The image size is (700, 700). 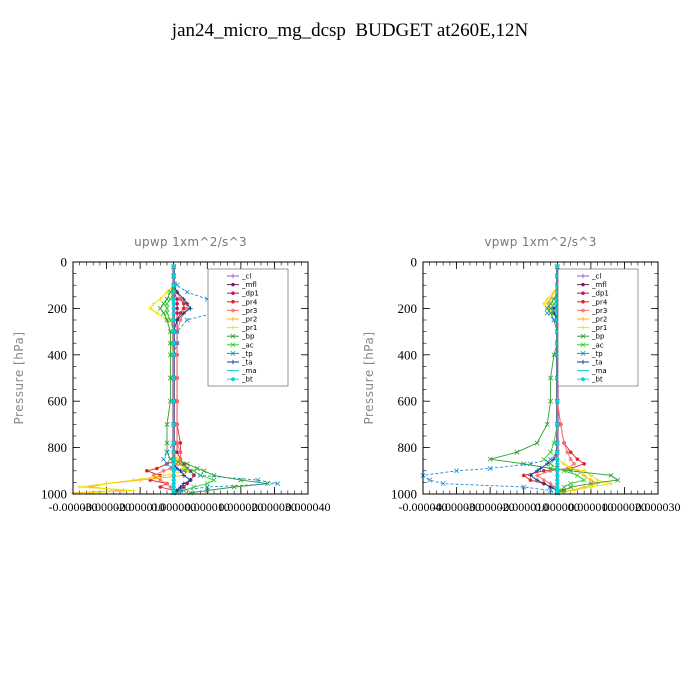 What do you see at coordinates (598, 337) in the screenshot?
I see `legend-entry: _bp` at bounding box center [598, 337].